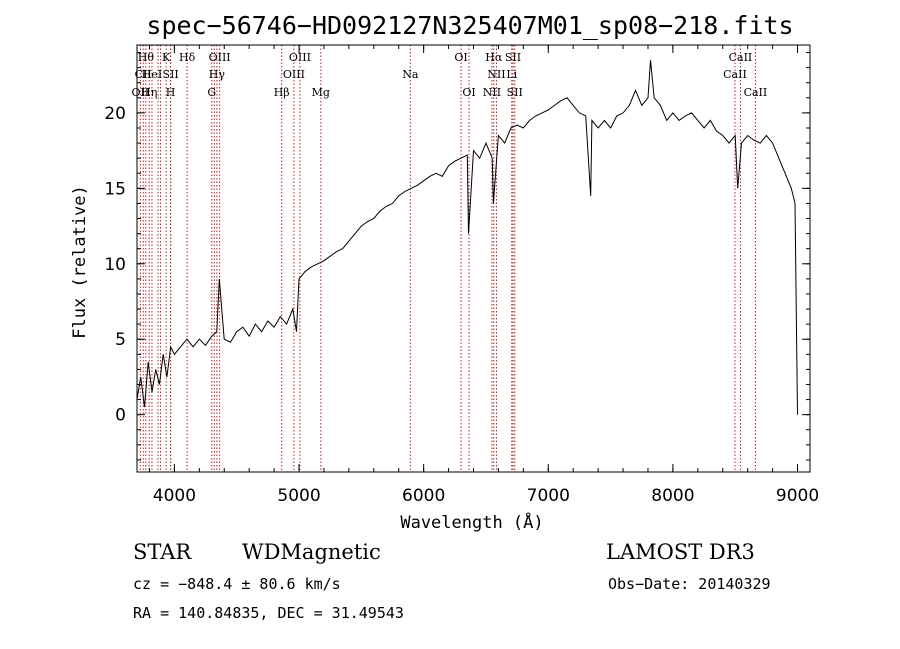 The height and width of the screenshot is (649, 900). I want to click on line-marker-label: K, so click(166, 57).